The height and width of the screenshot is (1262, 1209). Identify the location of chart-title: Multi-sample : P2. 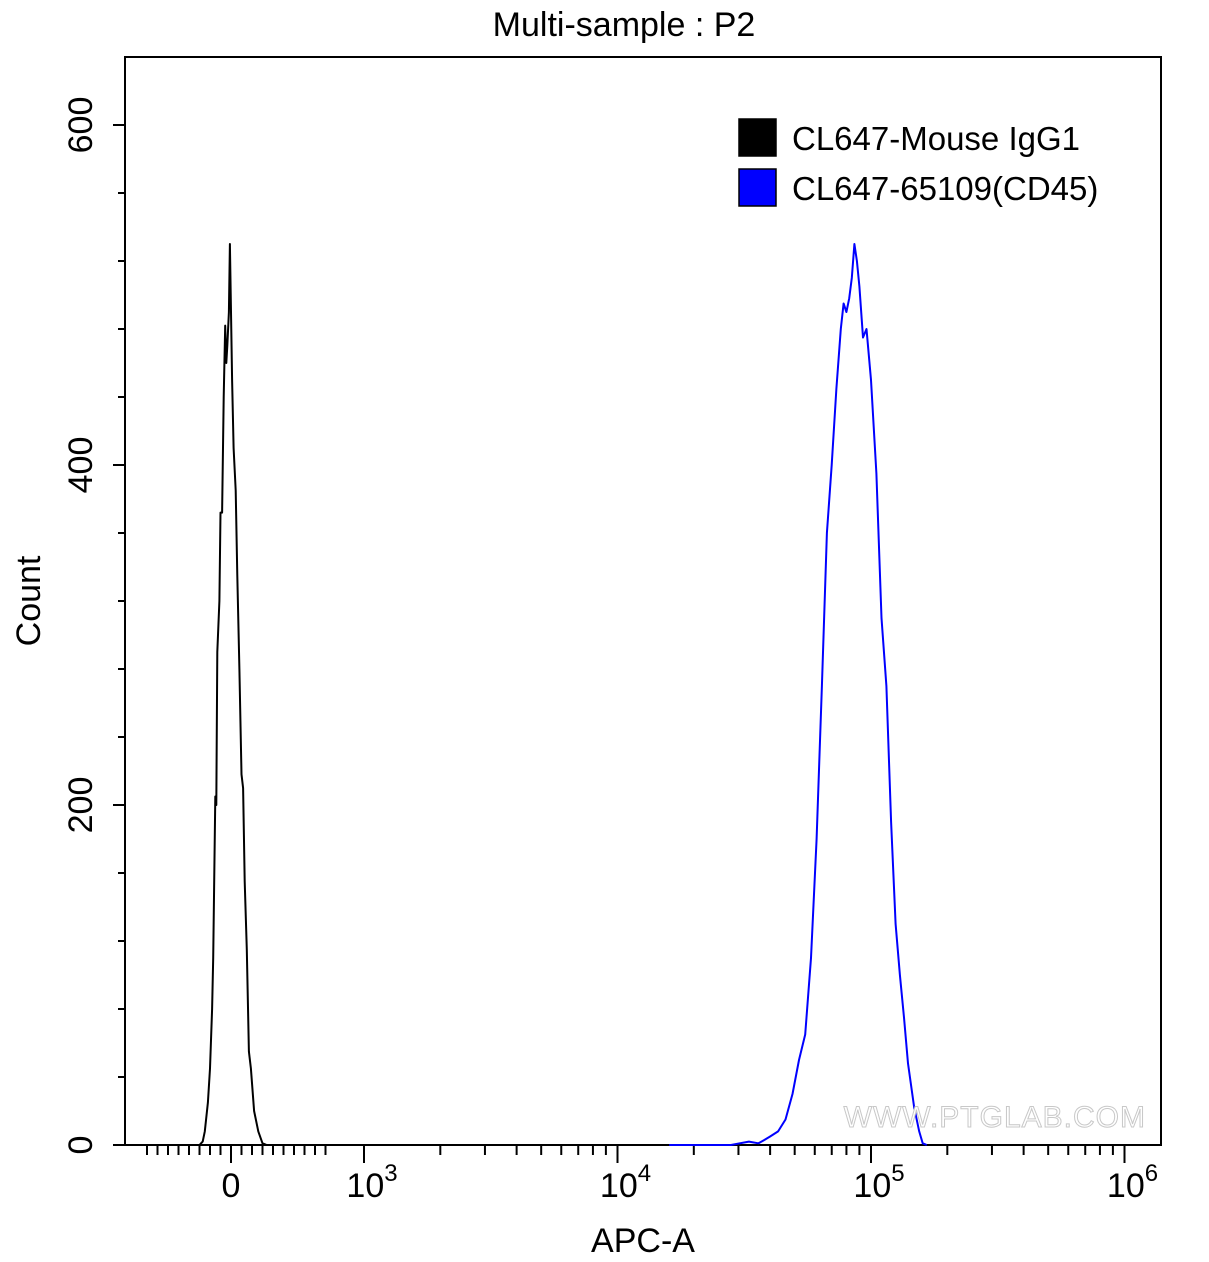
(624, 25).